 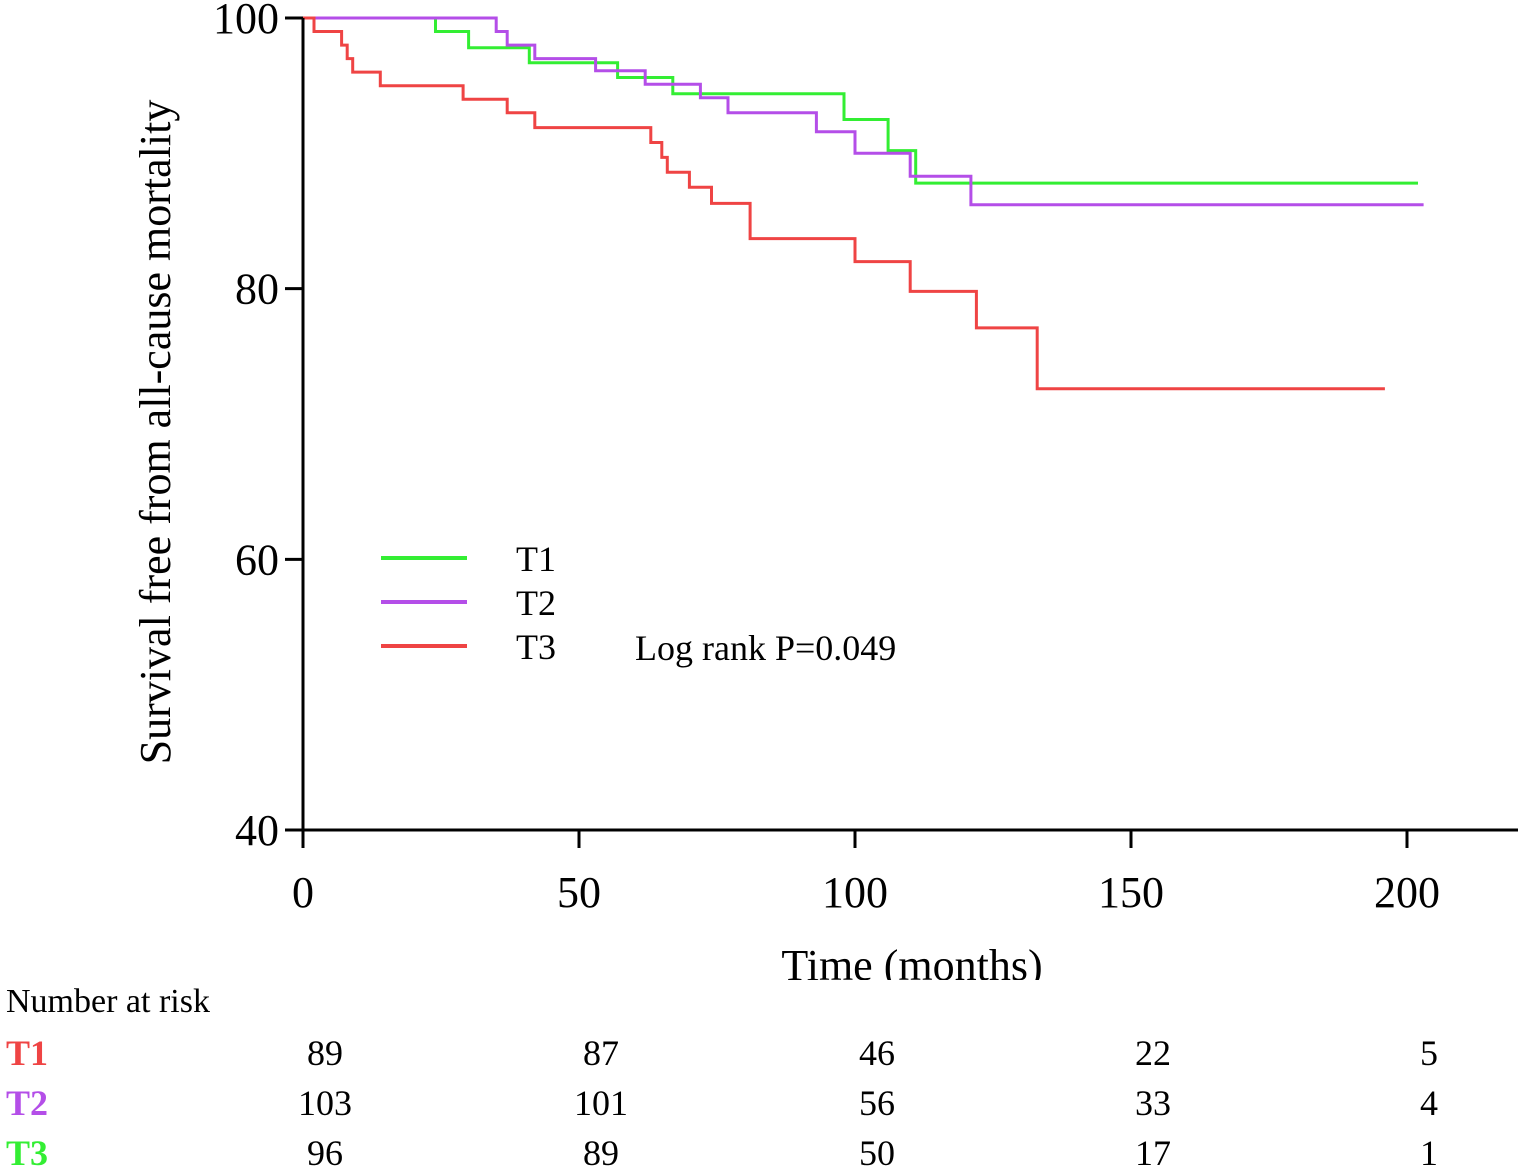 What do you see at coordinates (1153, 1053) in the screenshot?
I see `risk-value: 22` at bounding box center [1153, 1053].